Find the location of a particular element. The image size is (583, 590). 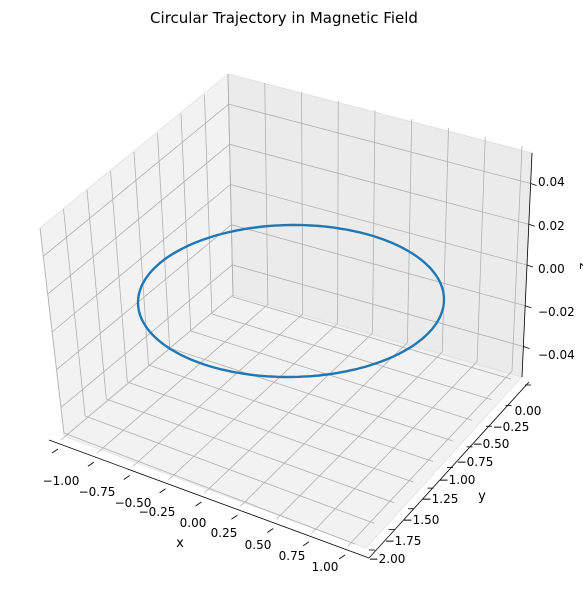

y-axis-label: y is located at coordinates (482, 496).